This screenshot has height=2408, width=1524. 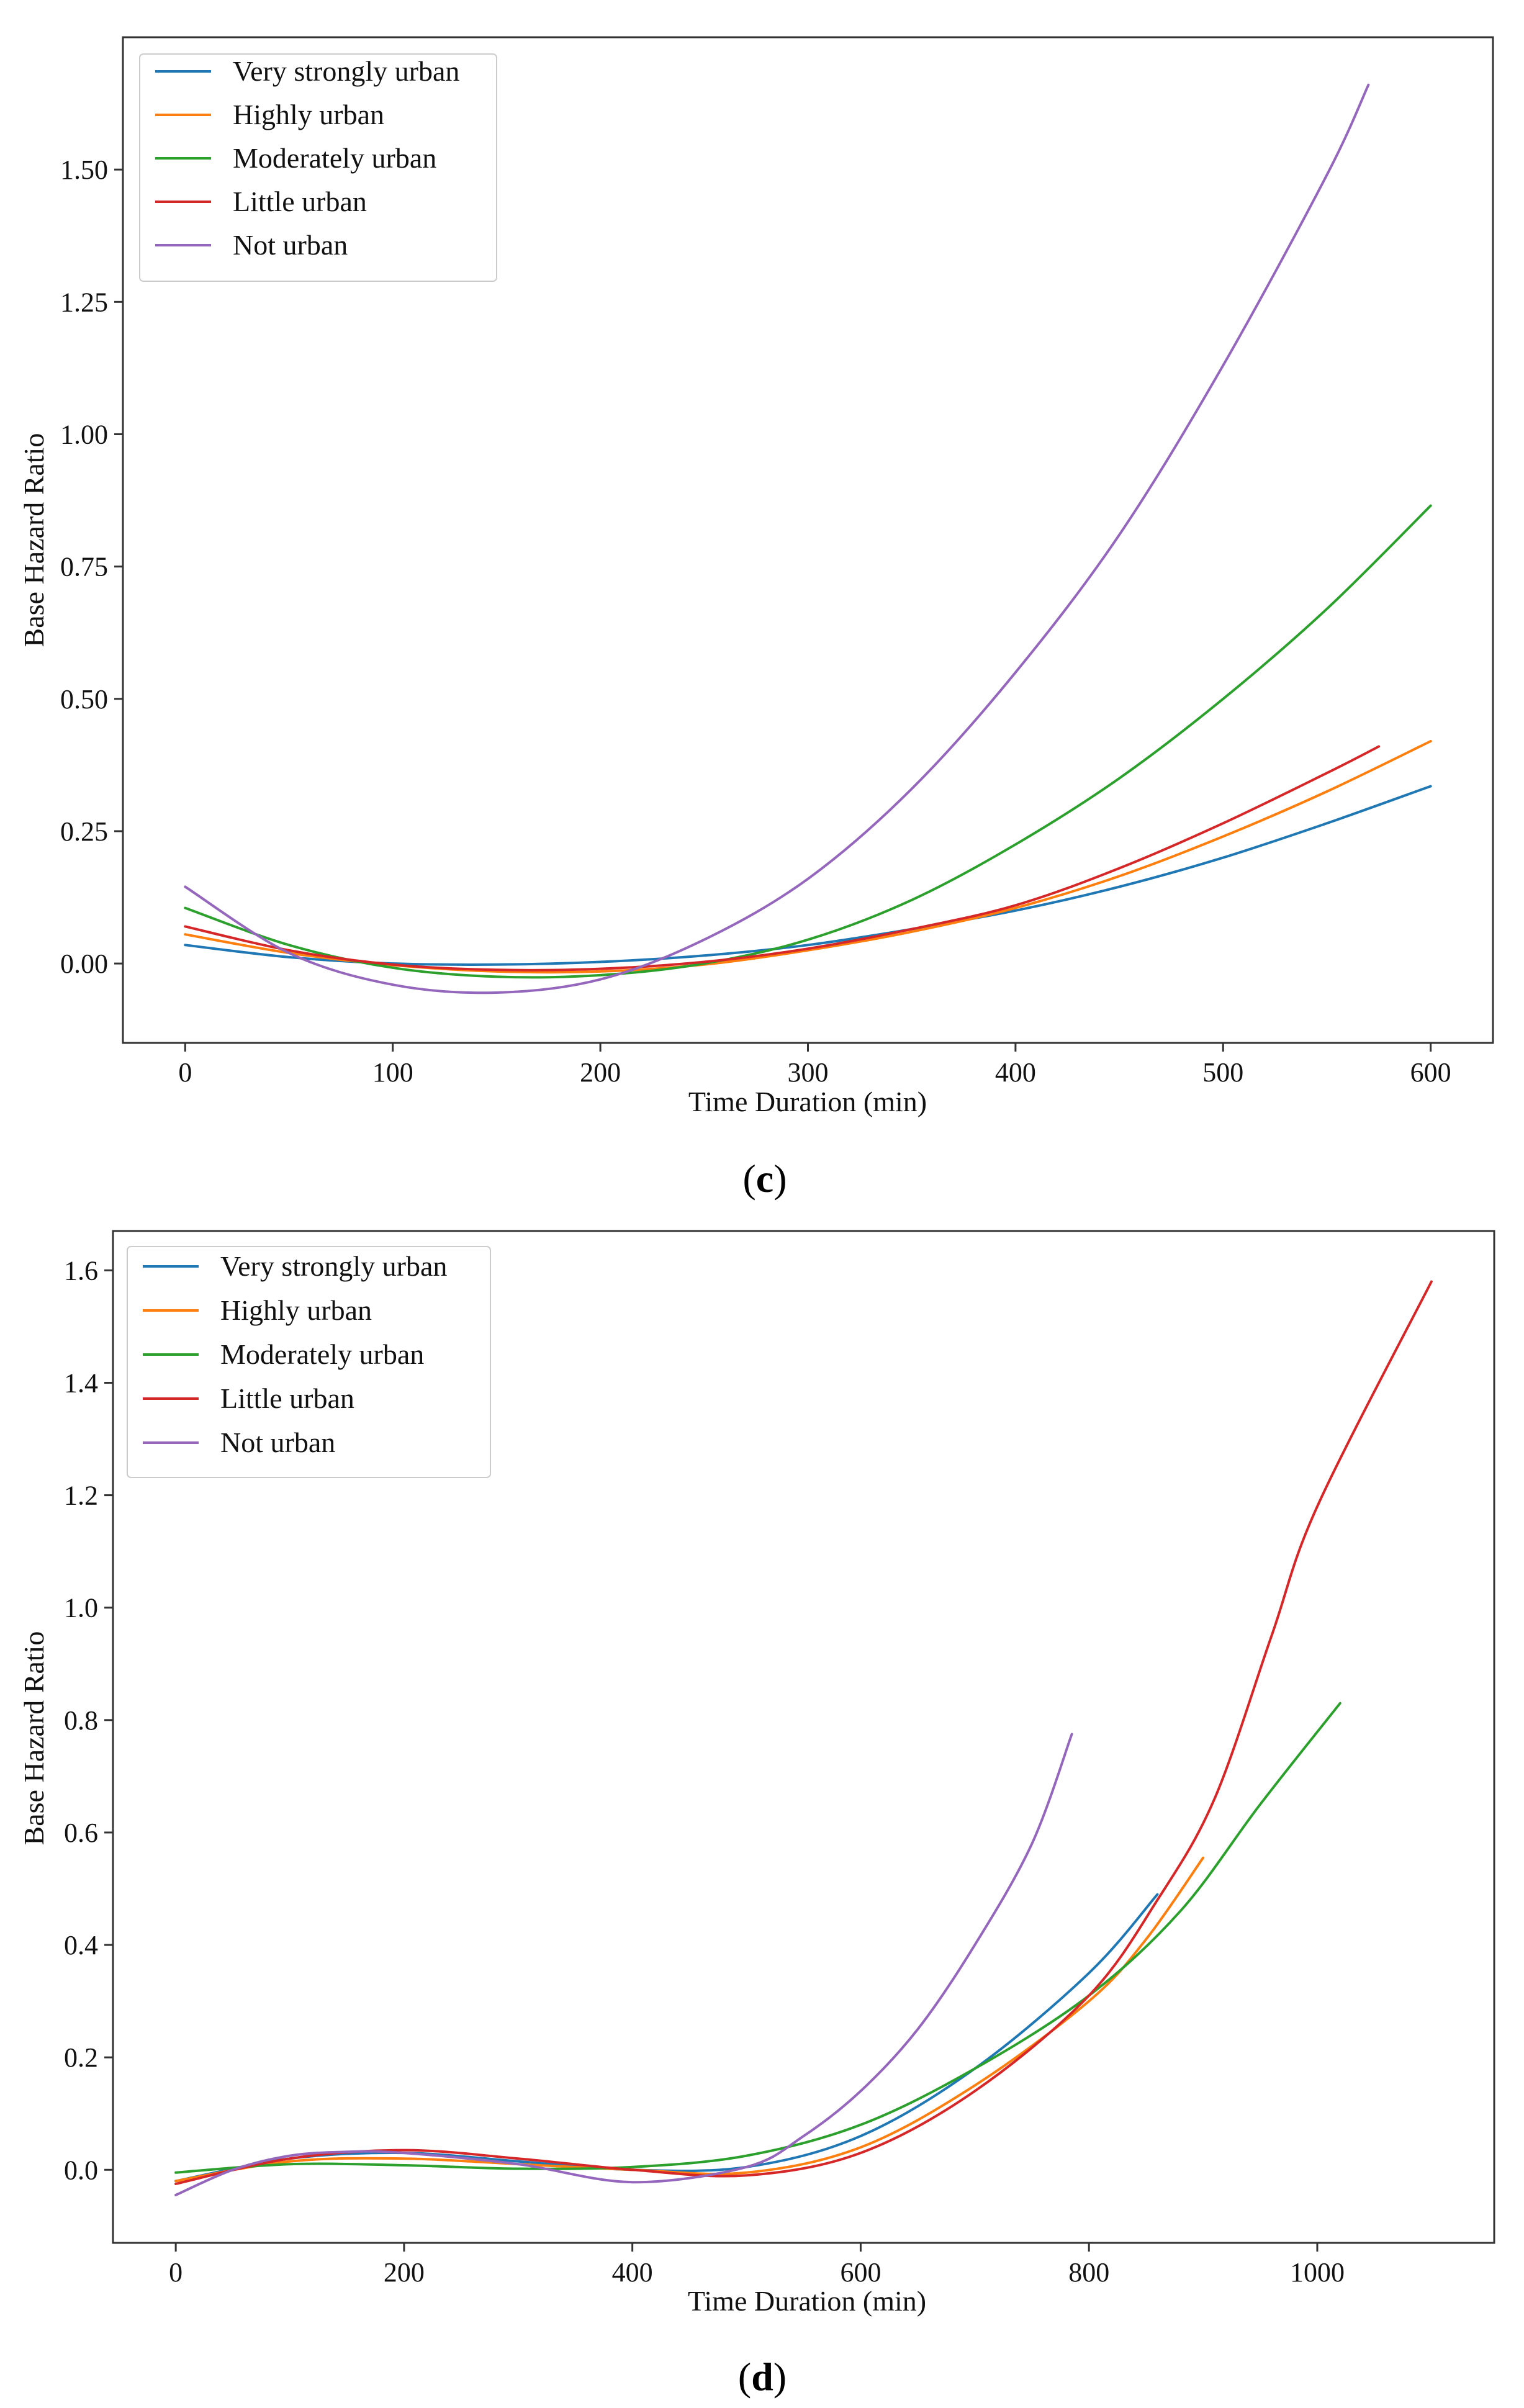 What do you see at coordinates (1222, 1073) in the screenshot?
I see `x-tick-label: 500` at bounding box center [1222, 1073].